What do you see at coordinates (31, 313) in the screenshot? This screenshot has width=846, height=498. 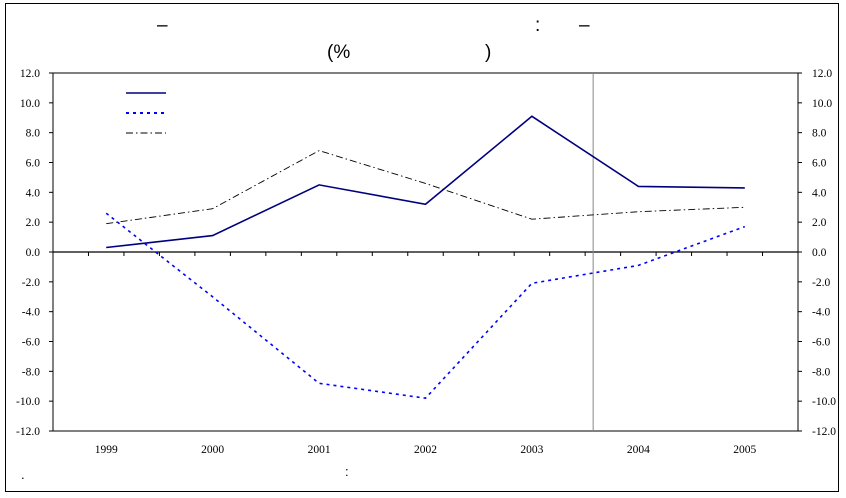 I see `y-tick-label-left: -4.0` at bounding box center [31, 313].